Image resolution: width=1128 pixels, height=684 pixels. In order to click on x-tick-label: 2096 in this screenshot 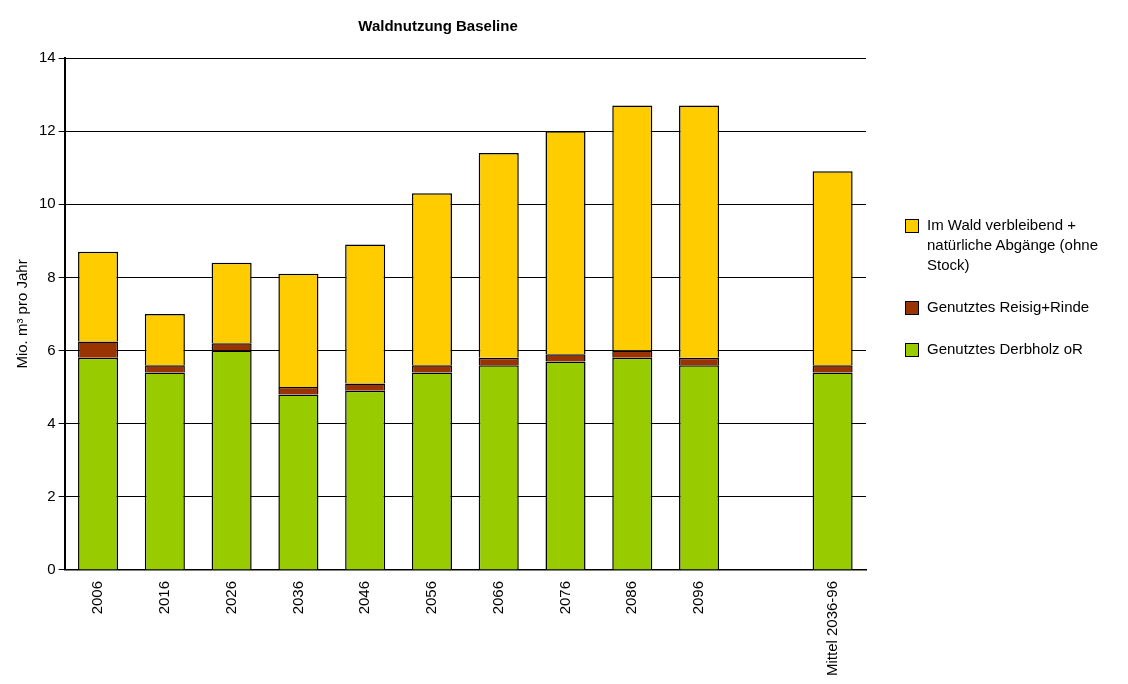, I will do `click(698, 597)`.